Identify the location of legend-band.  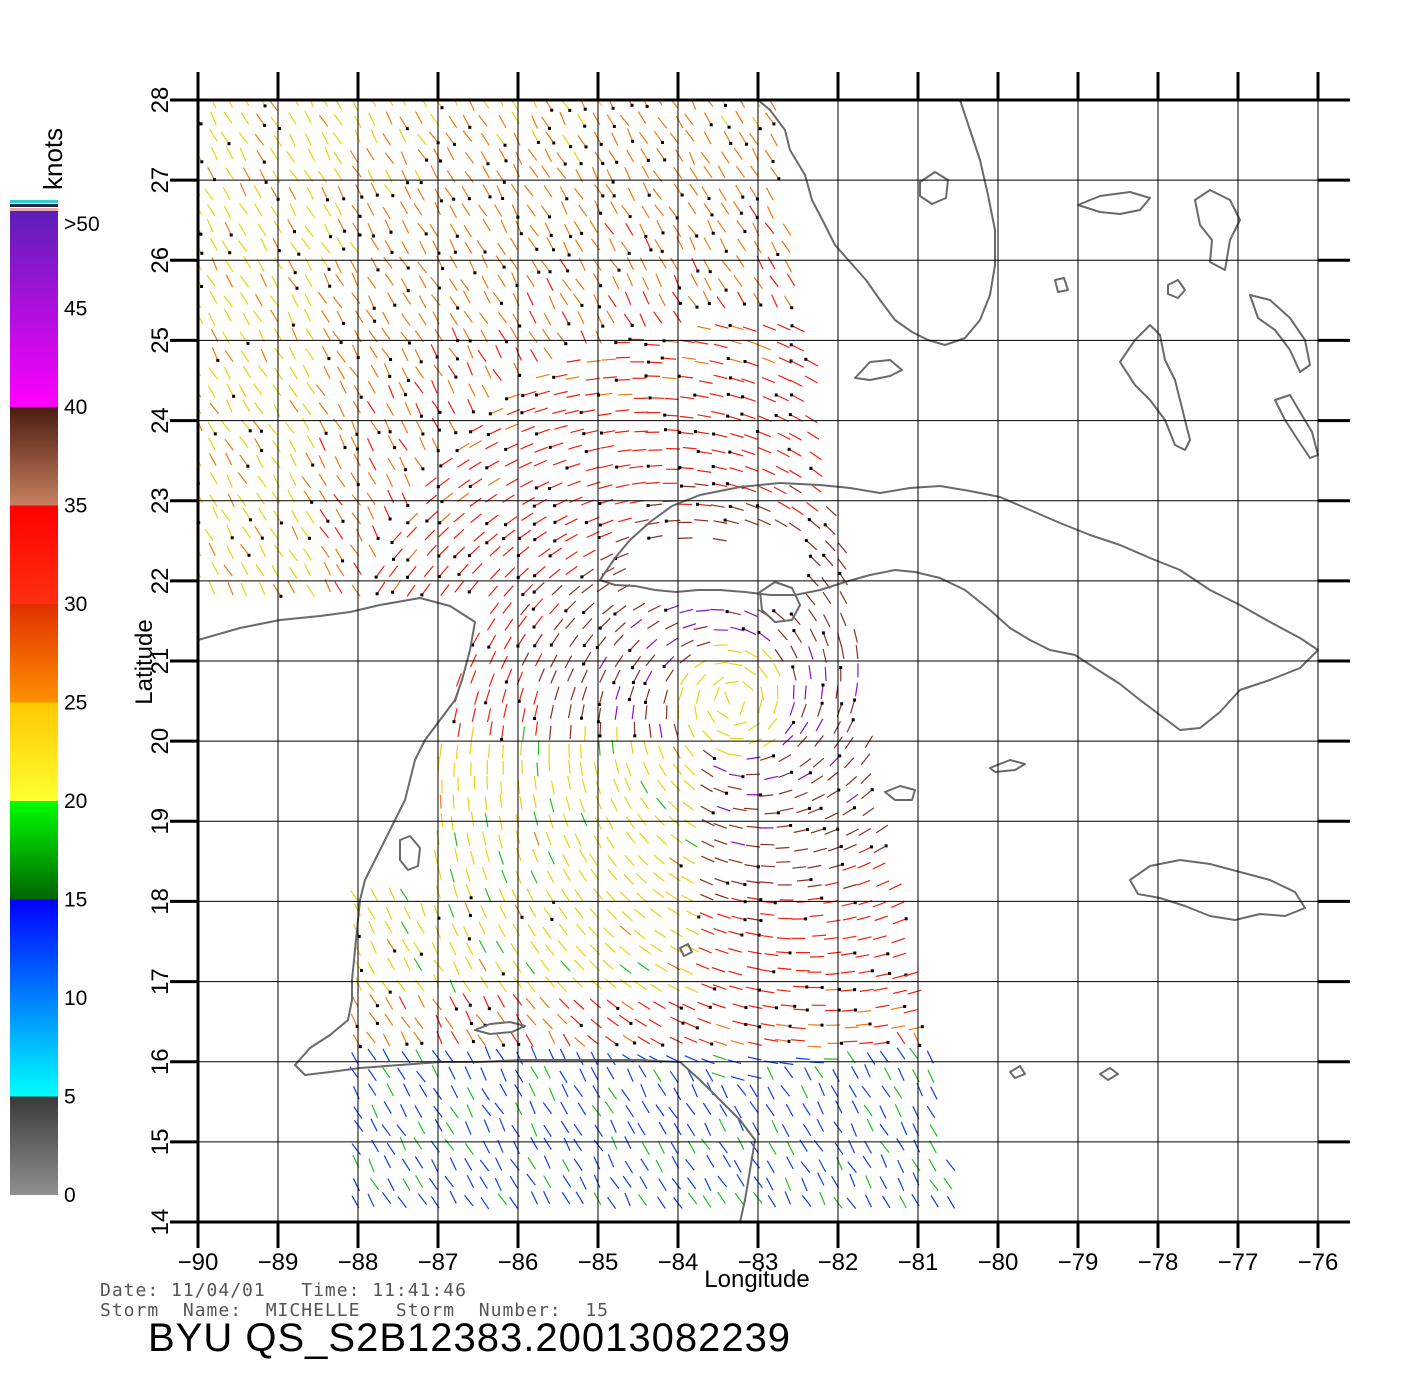
(34, 1145).